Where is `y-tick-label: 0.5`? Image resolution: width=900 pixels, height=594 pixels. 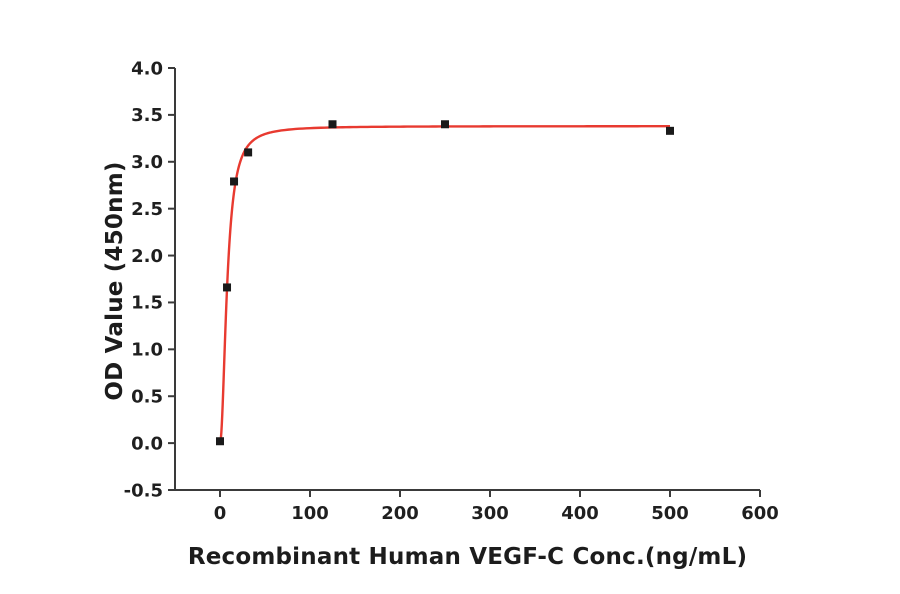 y-tick-label: 0.5 is located at coordinates (147, 397).